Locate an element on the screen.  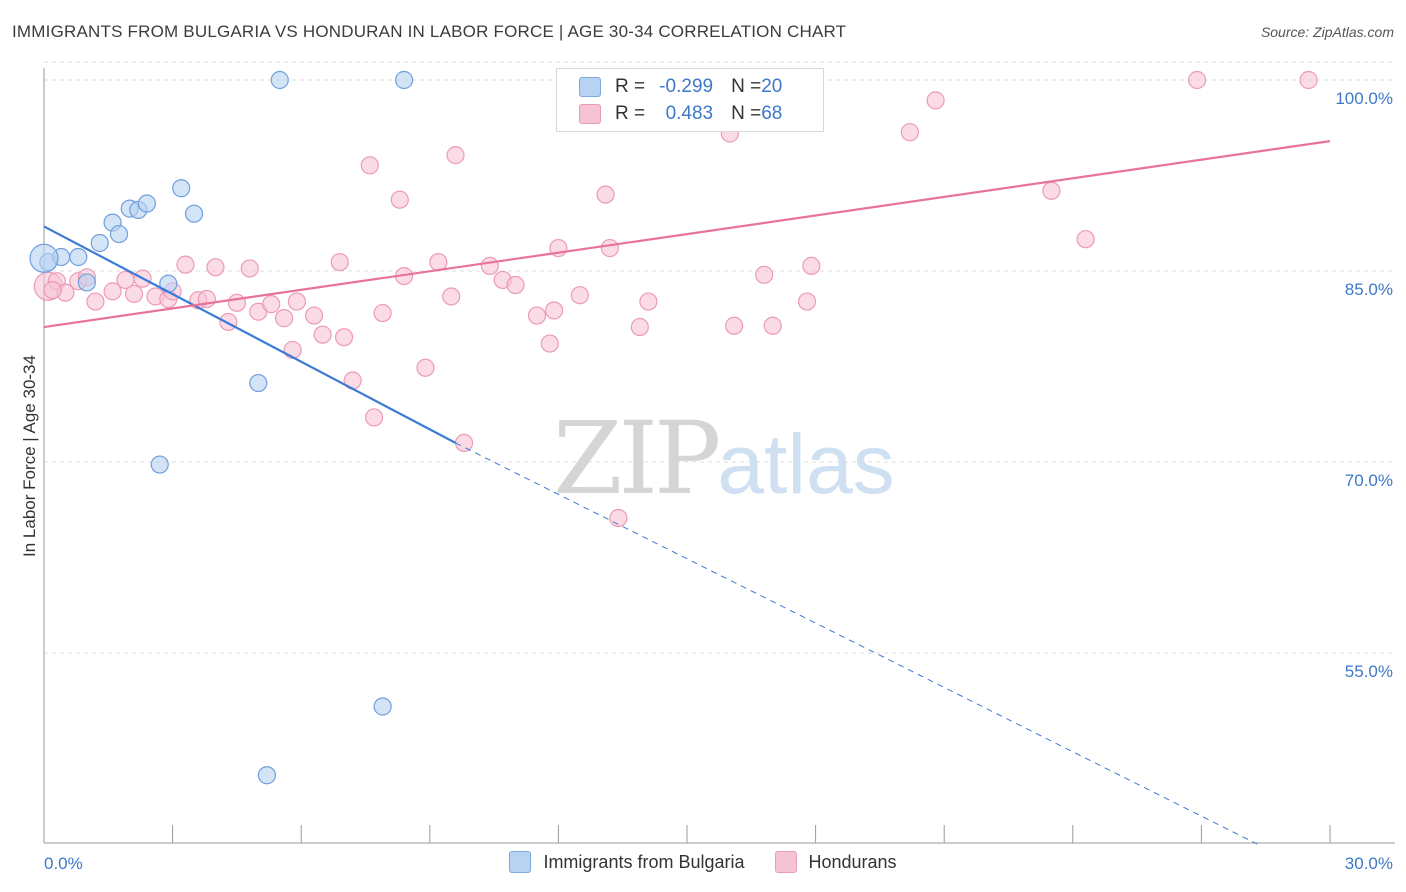
watermark: ZIPatlas is located at coordinates (724, 458).